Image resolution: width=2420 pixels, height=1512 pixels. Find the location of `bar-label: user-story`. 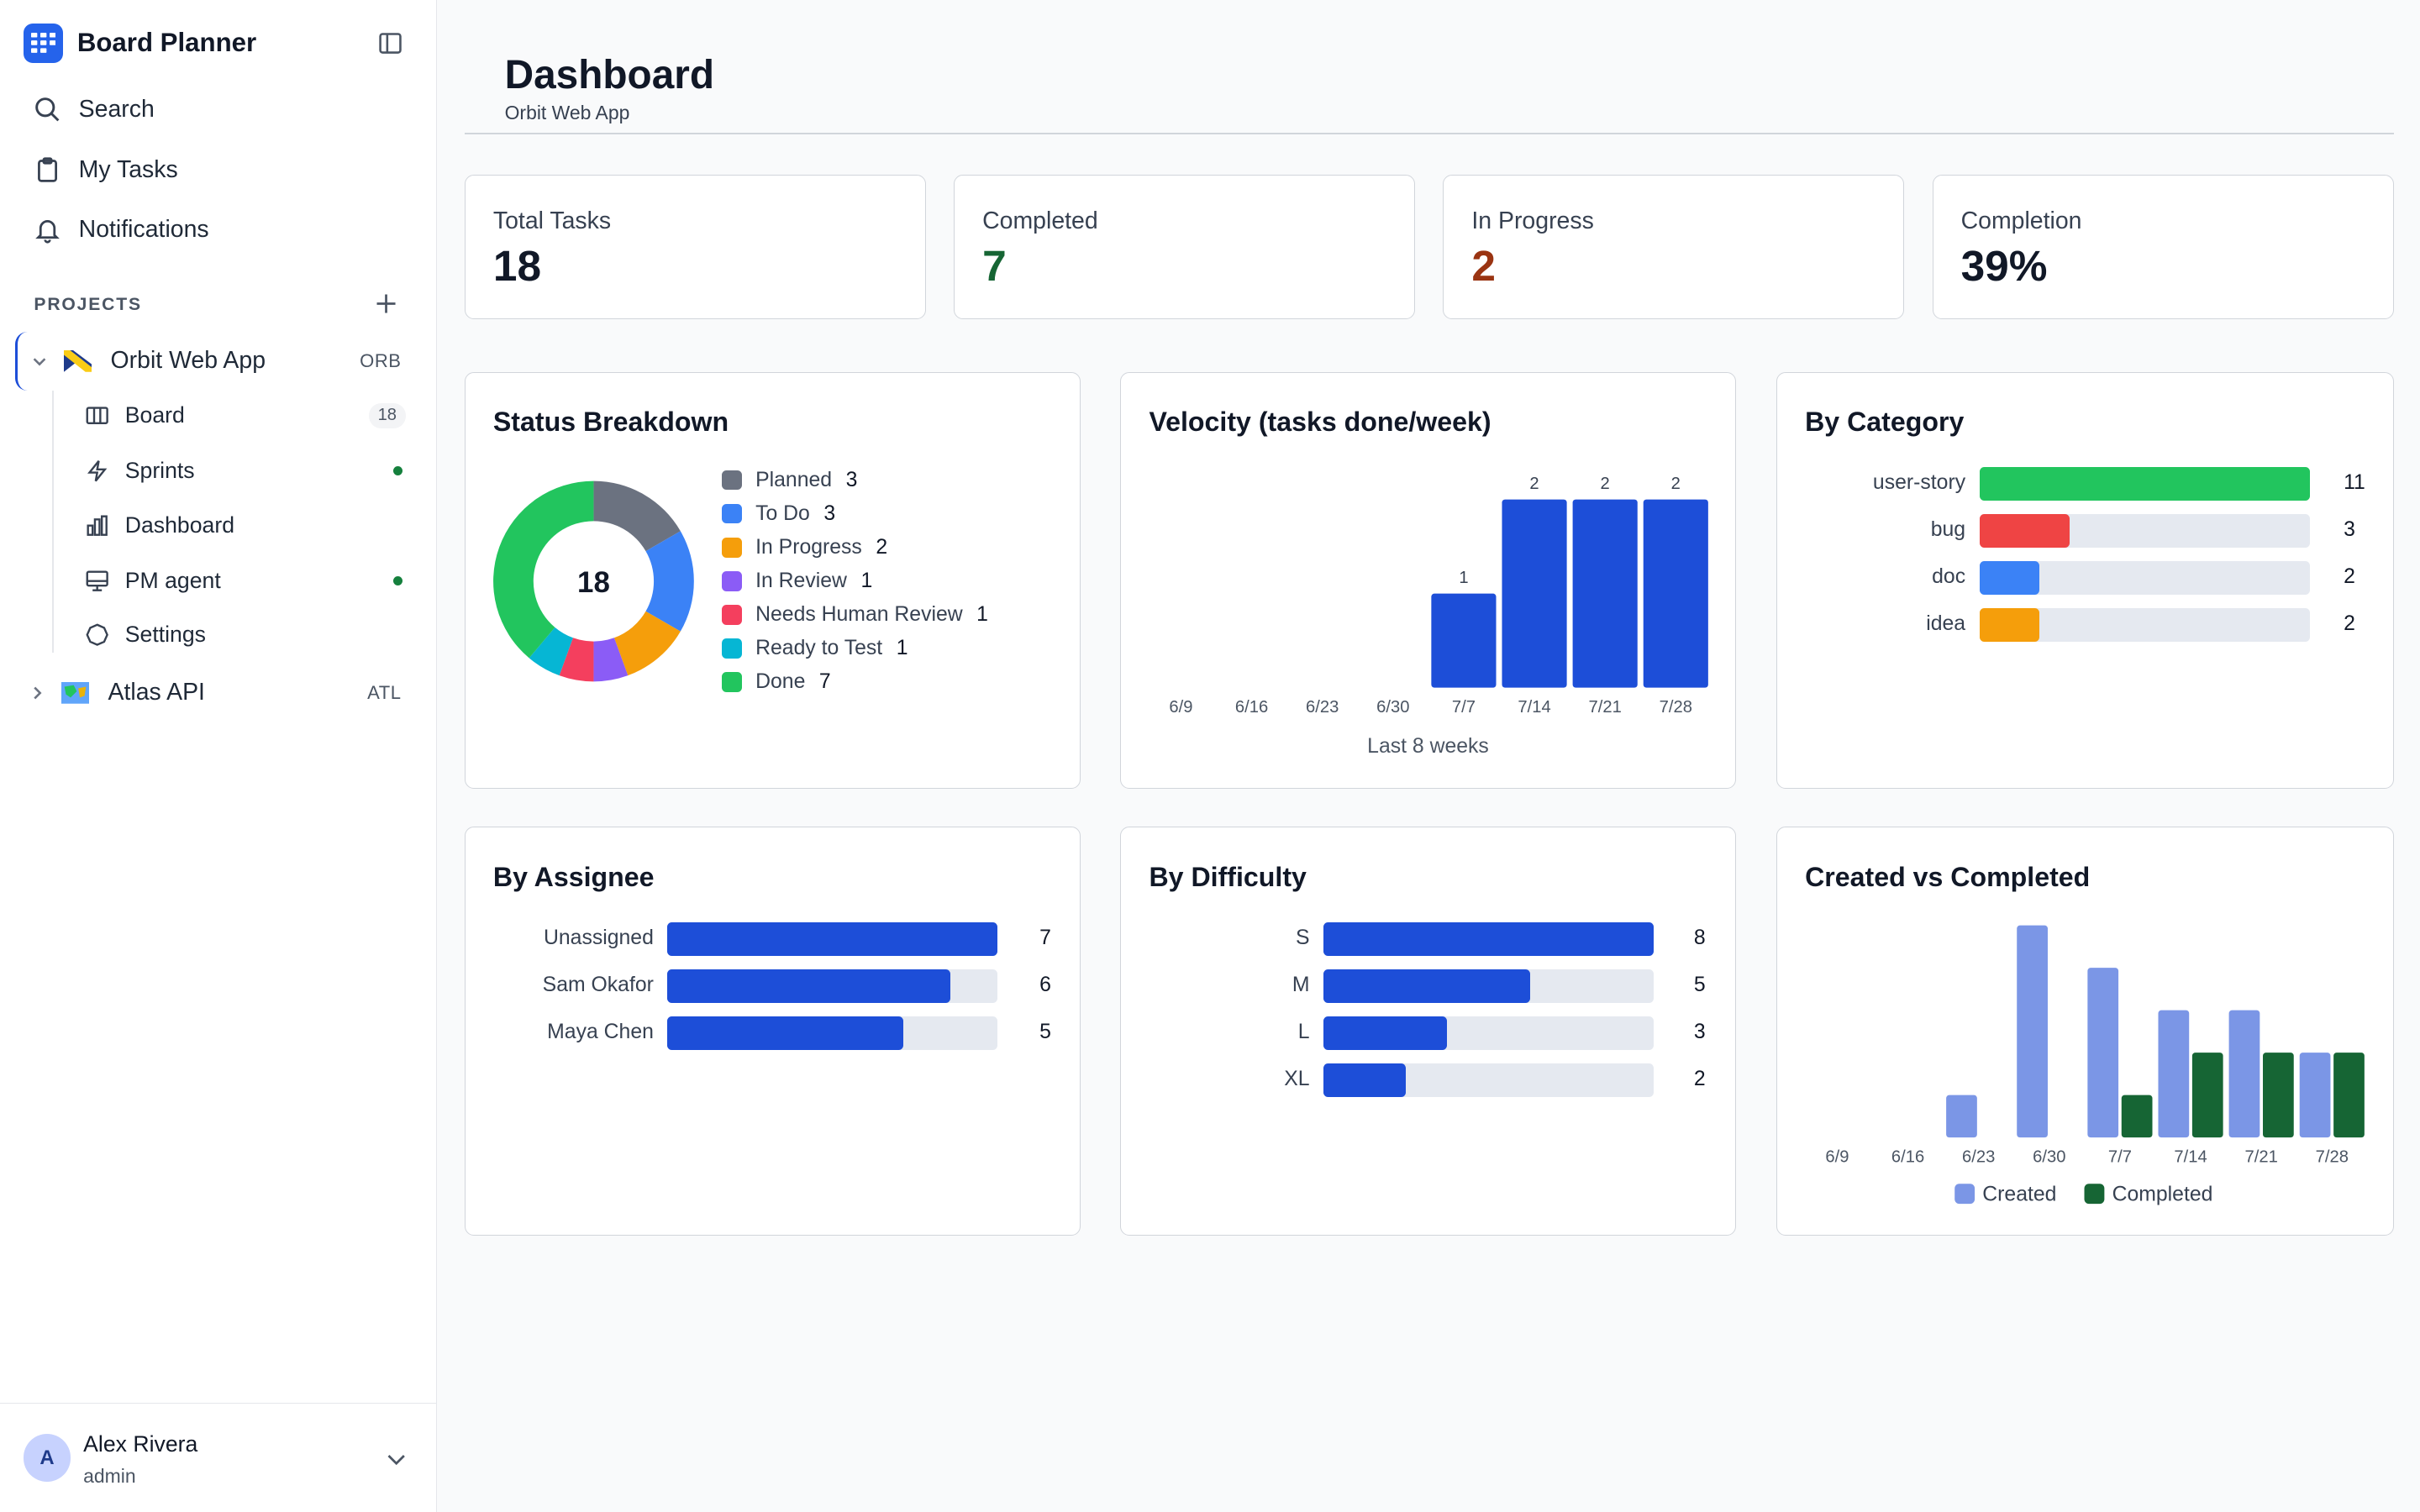

bar-label: user-story is located at coordinates (1919, 483).